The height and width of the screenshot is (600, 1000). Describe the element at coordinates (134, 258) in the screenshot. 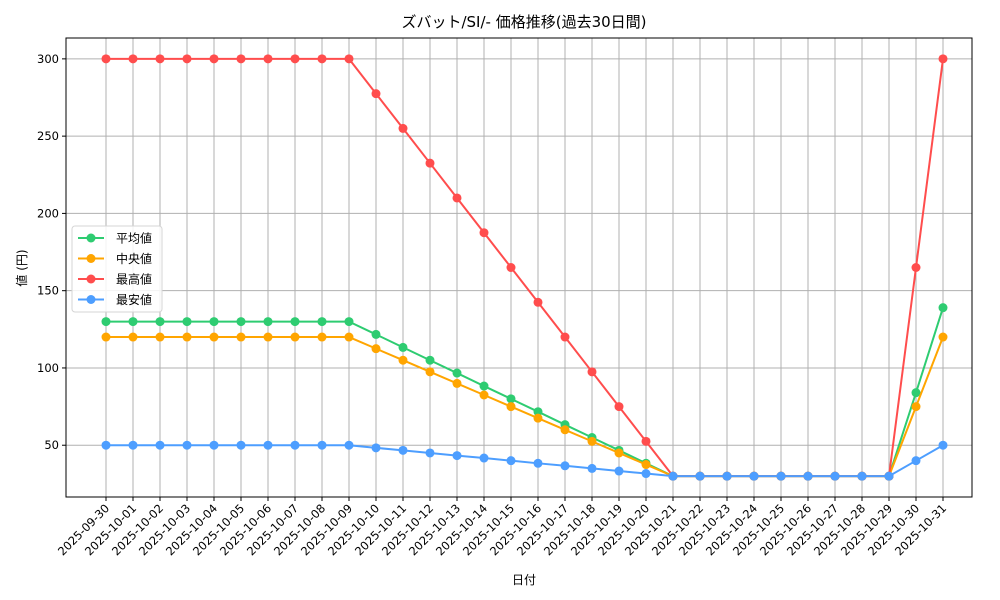

I see `legend-label: 中央値` at that location.